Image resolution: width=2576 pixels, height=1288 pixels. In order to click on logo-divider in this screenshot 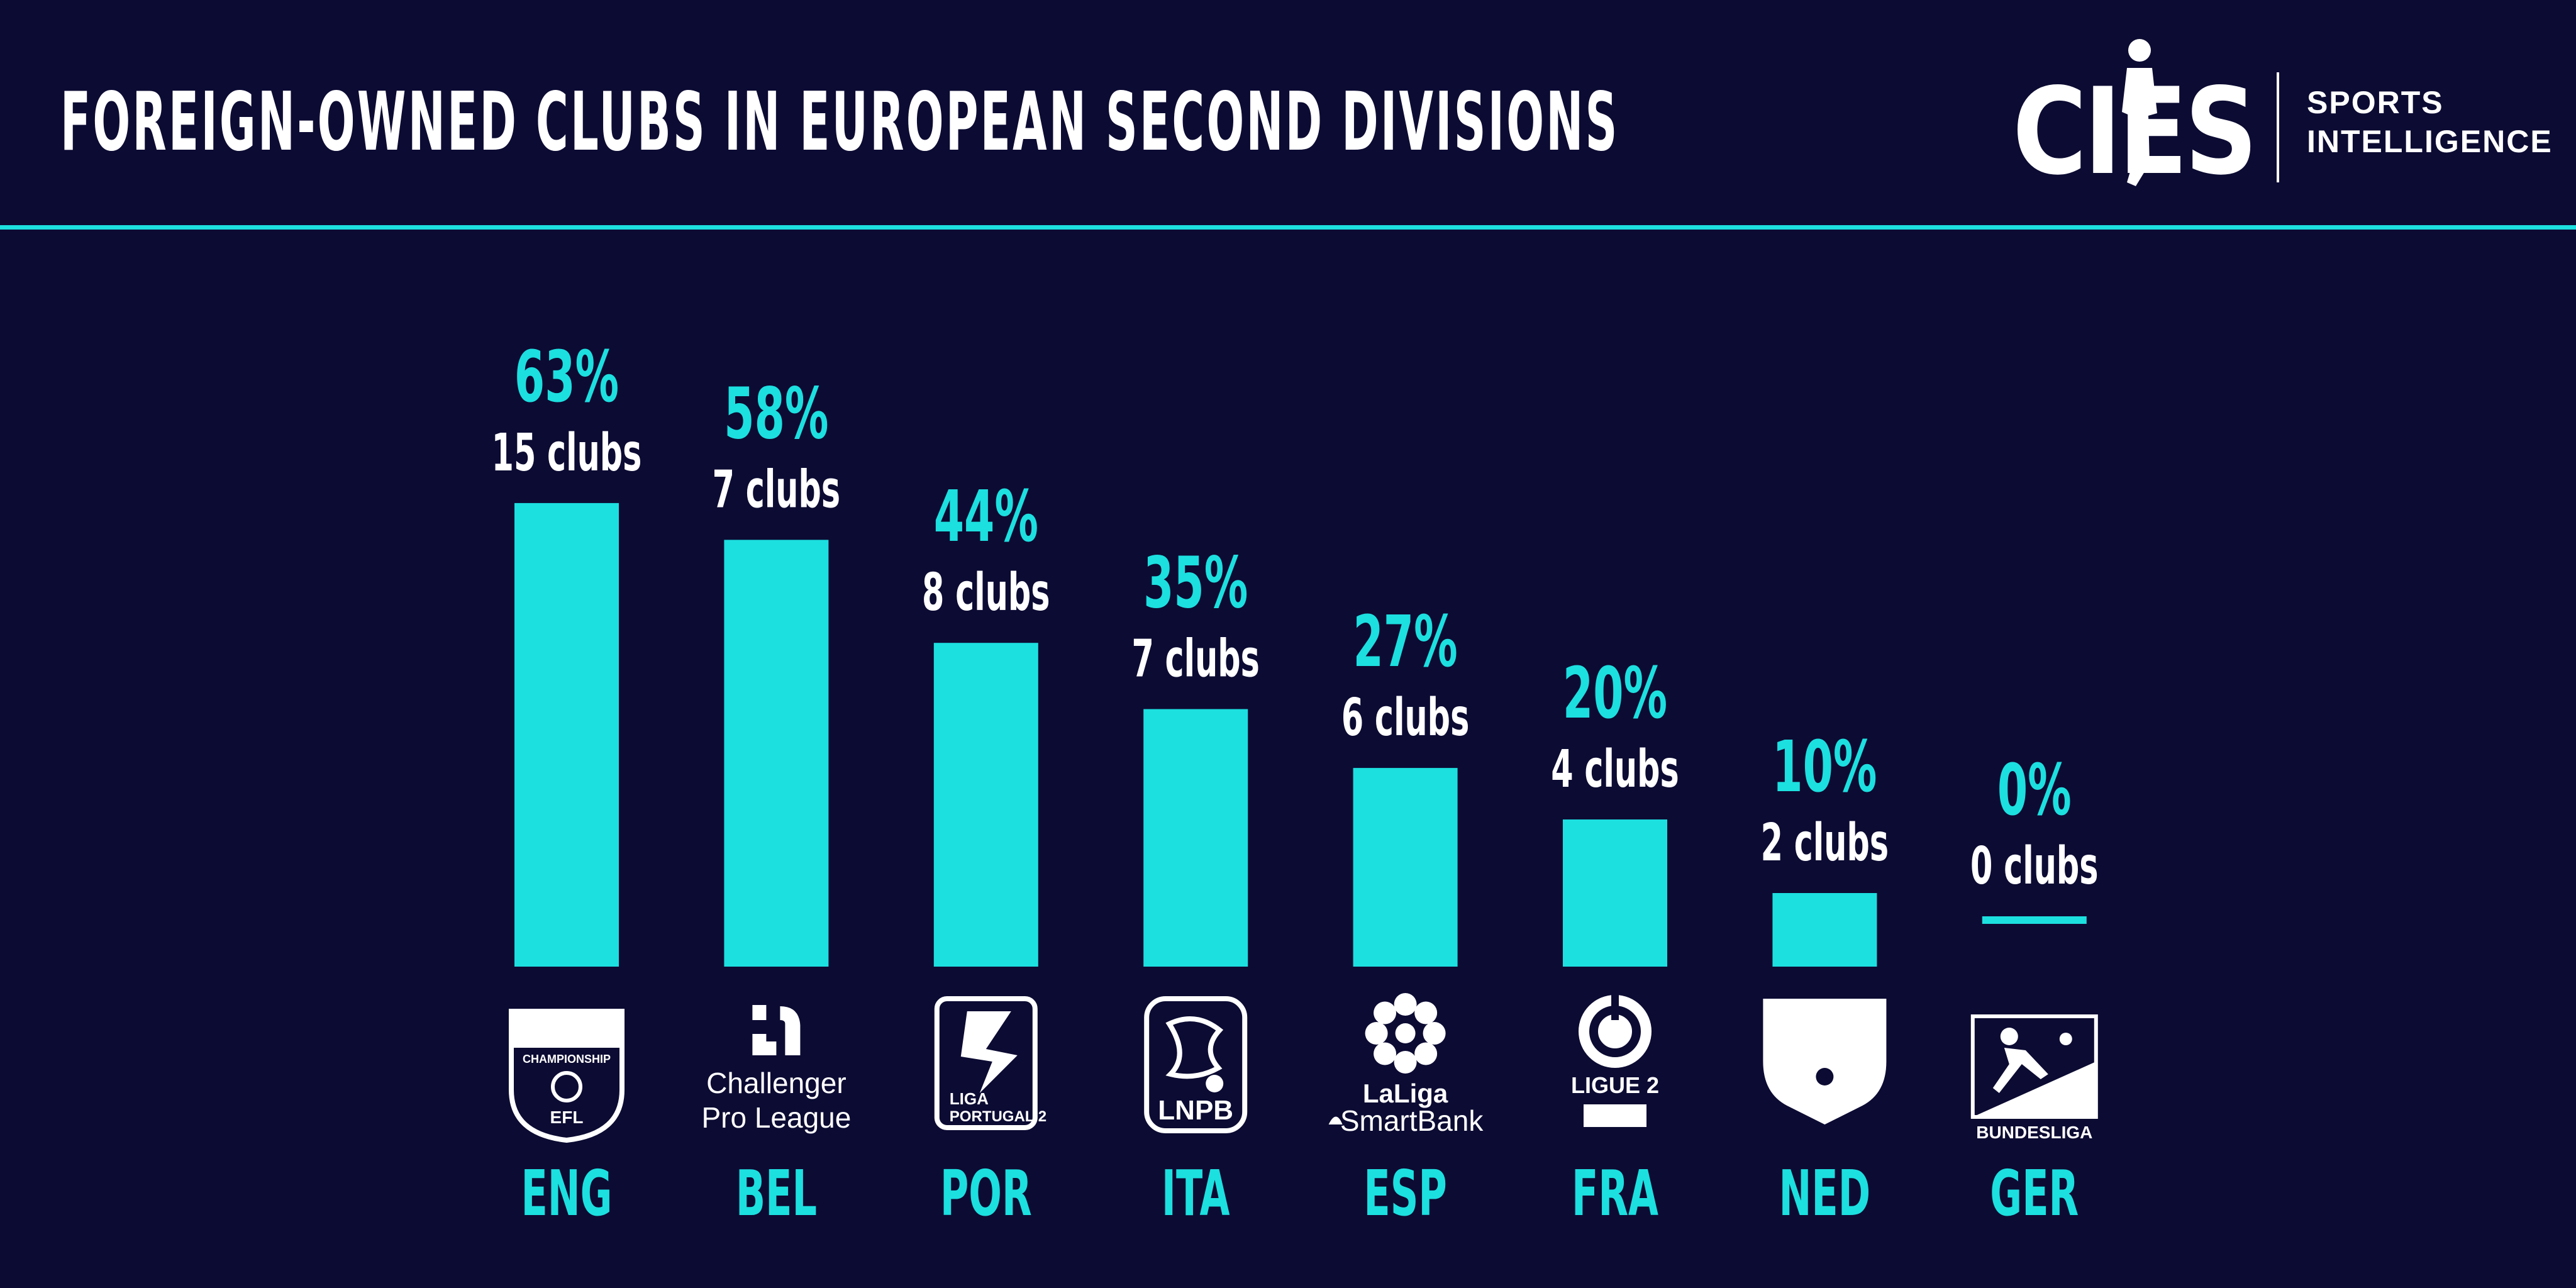, I will do `click(2278, 127)`.